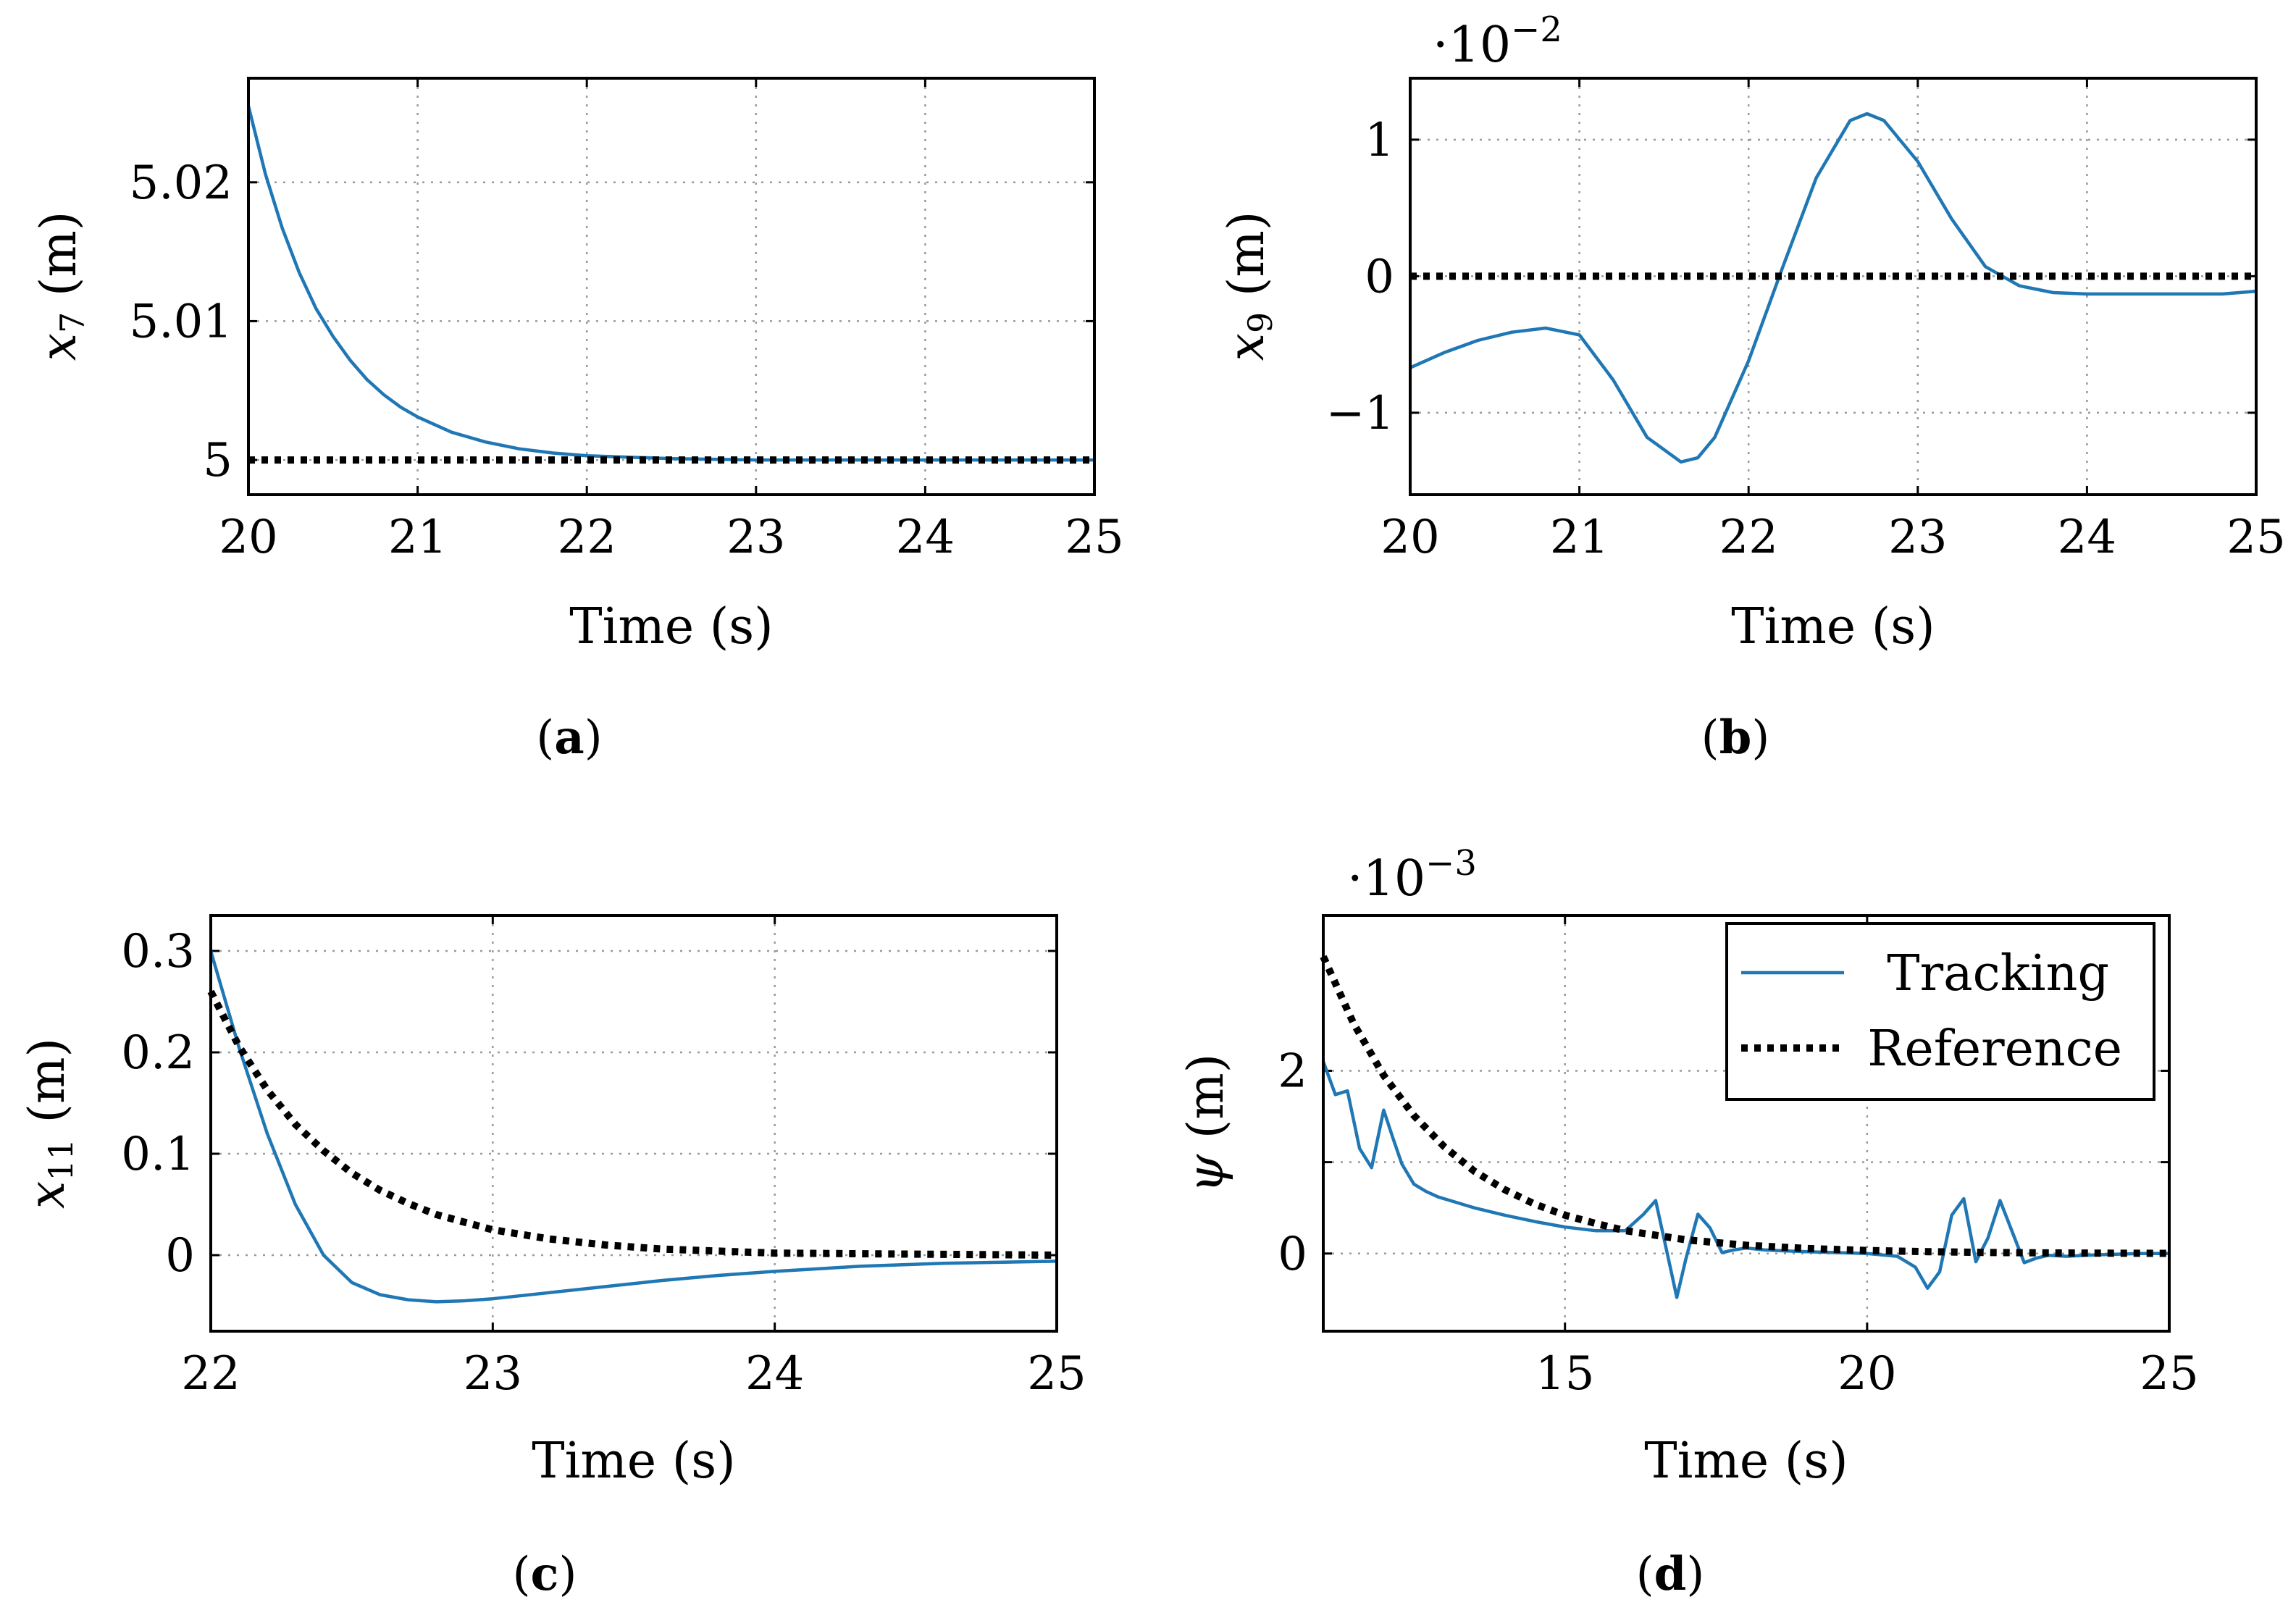 The image size is (2296, 1618). I want to click on panel-d-xtick-label: 20, so click(1867, 1374).